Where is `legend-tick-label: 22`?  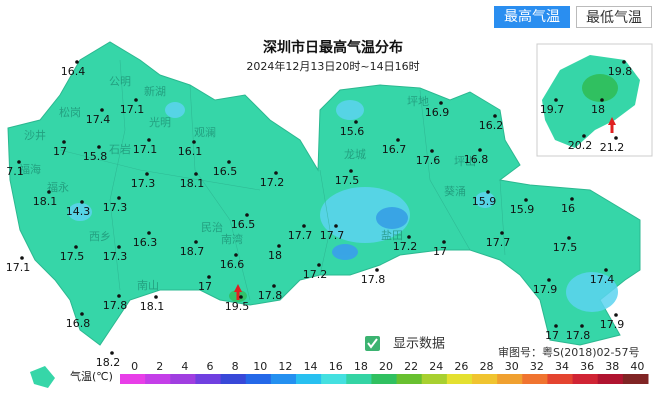
legend-tick-label: 22 is located at coordinates (411, 366).